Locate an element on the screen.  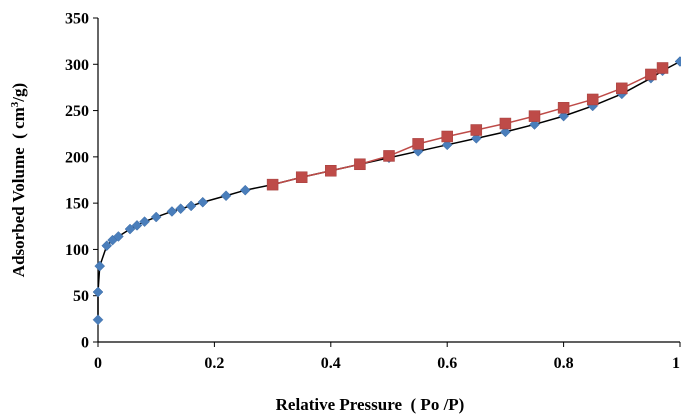
y-tick-label: 100 is located at coordinates (77, 250).